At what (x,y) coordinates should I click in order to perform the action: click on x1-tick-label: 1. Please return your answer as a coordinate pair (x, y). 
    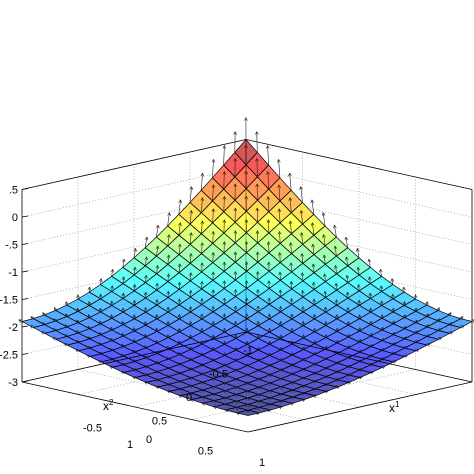
    Looking at the image, I should click on (262, 463).